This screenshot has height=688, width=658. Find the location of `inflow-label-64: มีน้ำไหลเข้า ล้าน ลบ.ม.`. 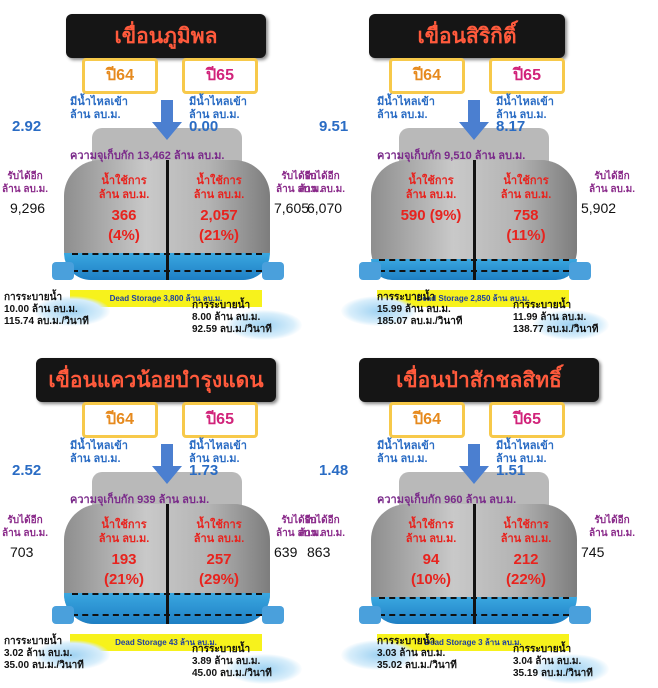

inflow-label-64: มีน้ำไหลเข้า ล้าน ลบ.ม. is located at coordinates (406, 453).